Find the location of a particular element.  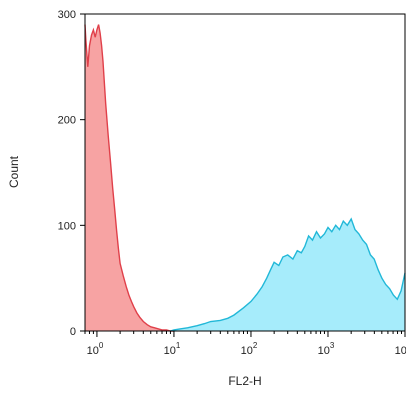

x-tick-label: 10⁰ is located at coordinates (95, 349).